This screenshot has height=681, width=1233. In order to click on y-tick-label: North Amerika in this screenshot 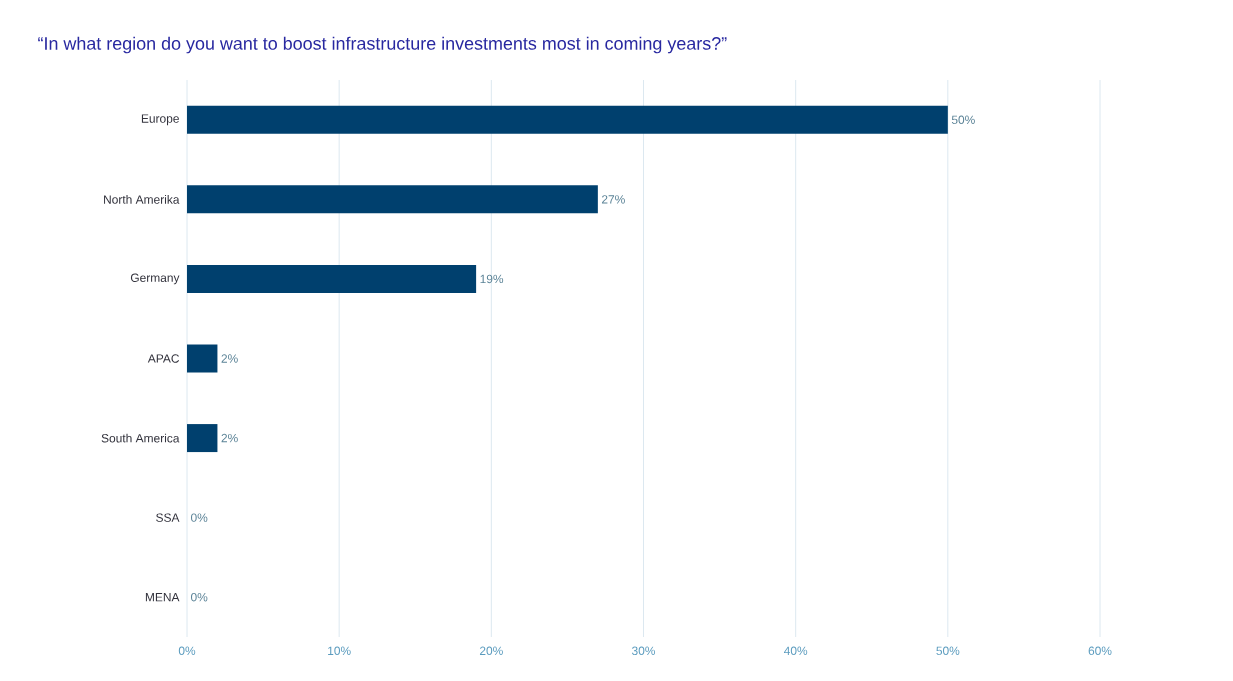, I will do `click(142, 199)`.